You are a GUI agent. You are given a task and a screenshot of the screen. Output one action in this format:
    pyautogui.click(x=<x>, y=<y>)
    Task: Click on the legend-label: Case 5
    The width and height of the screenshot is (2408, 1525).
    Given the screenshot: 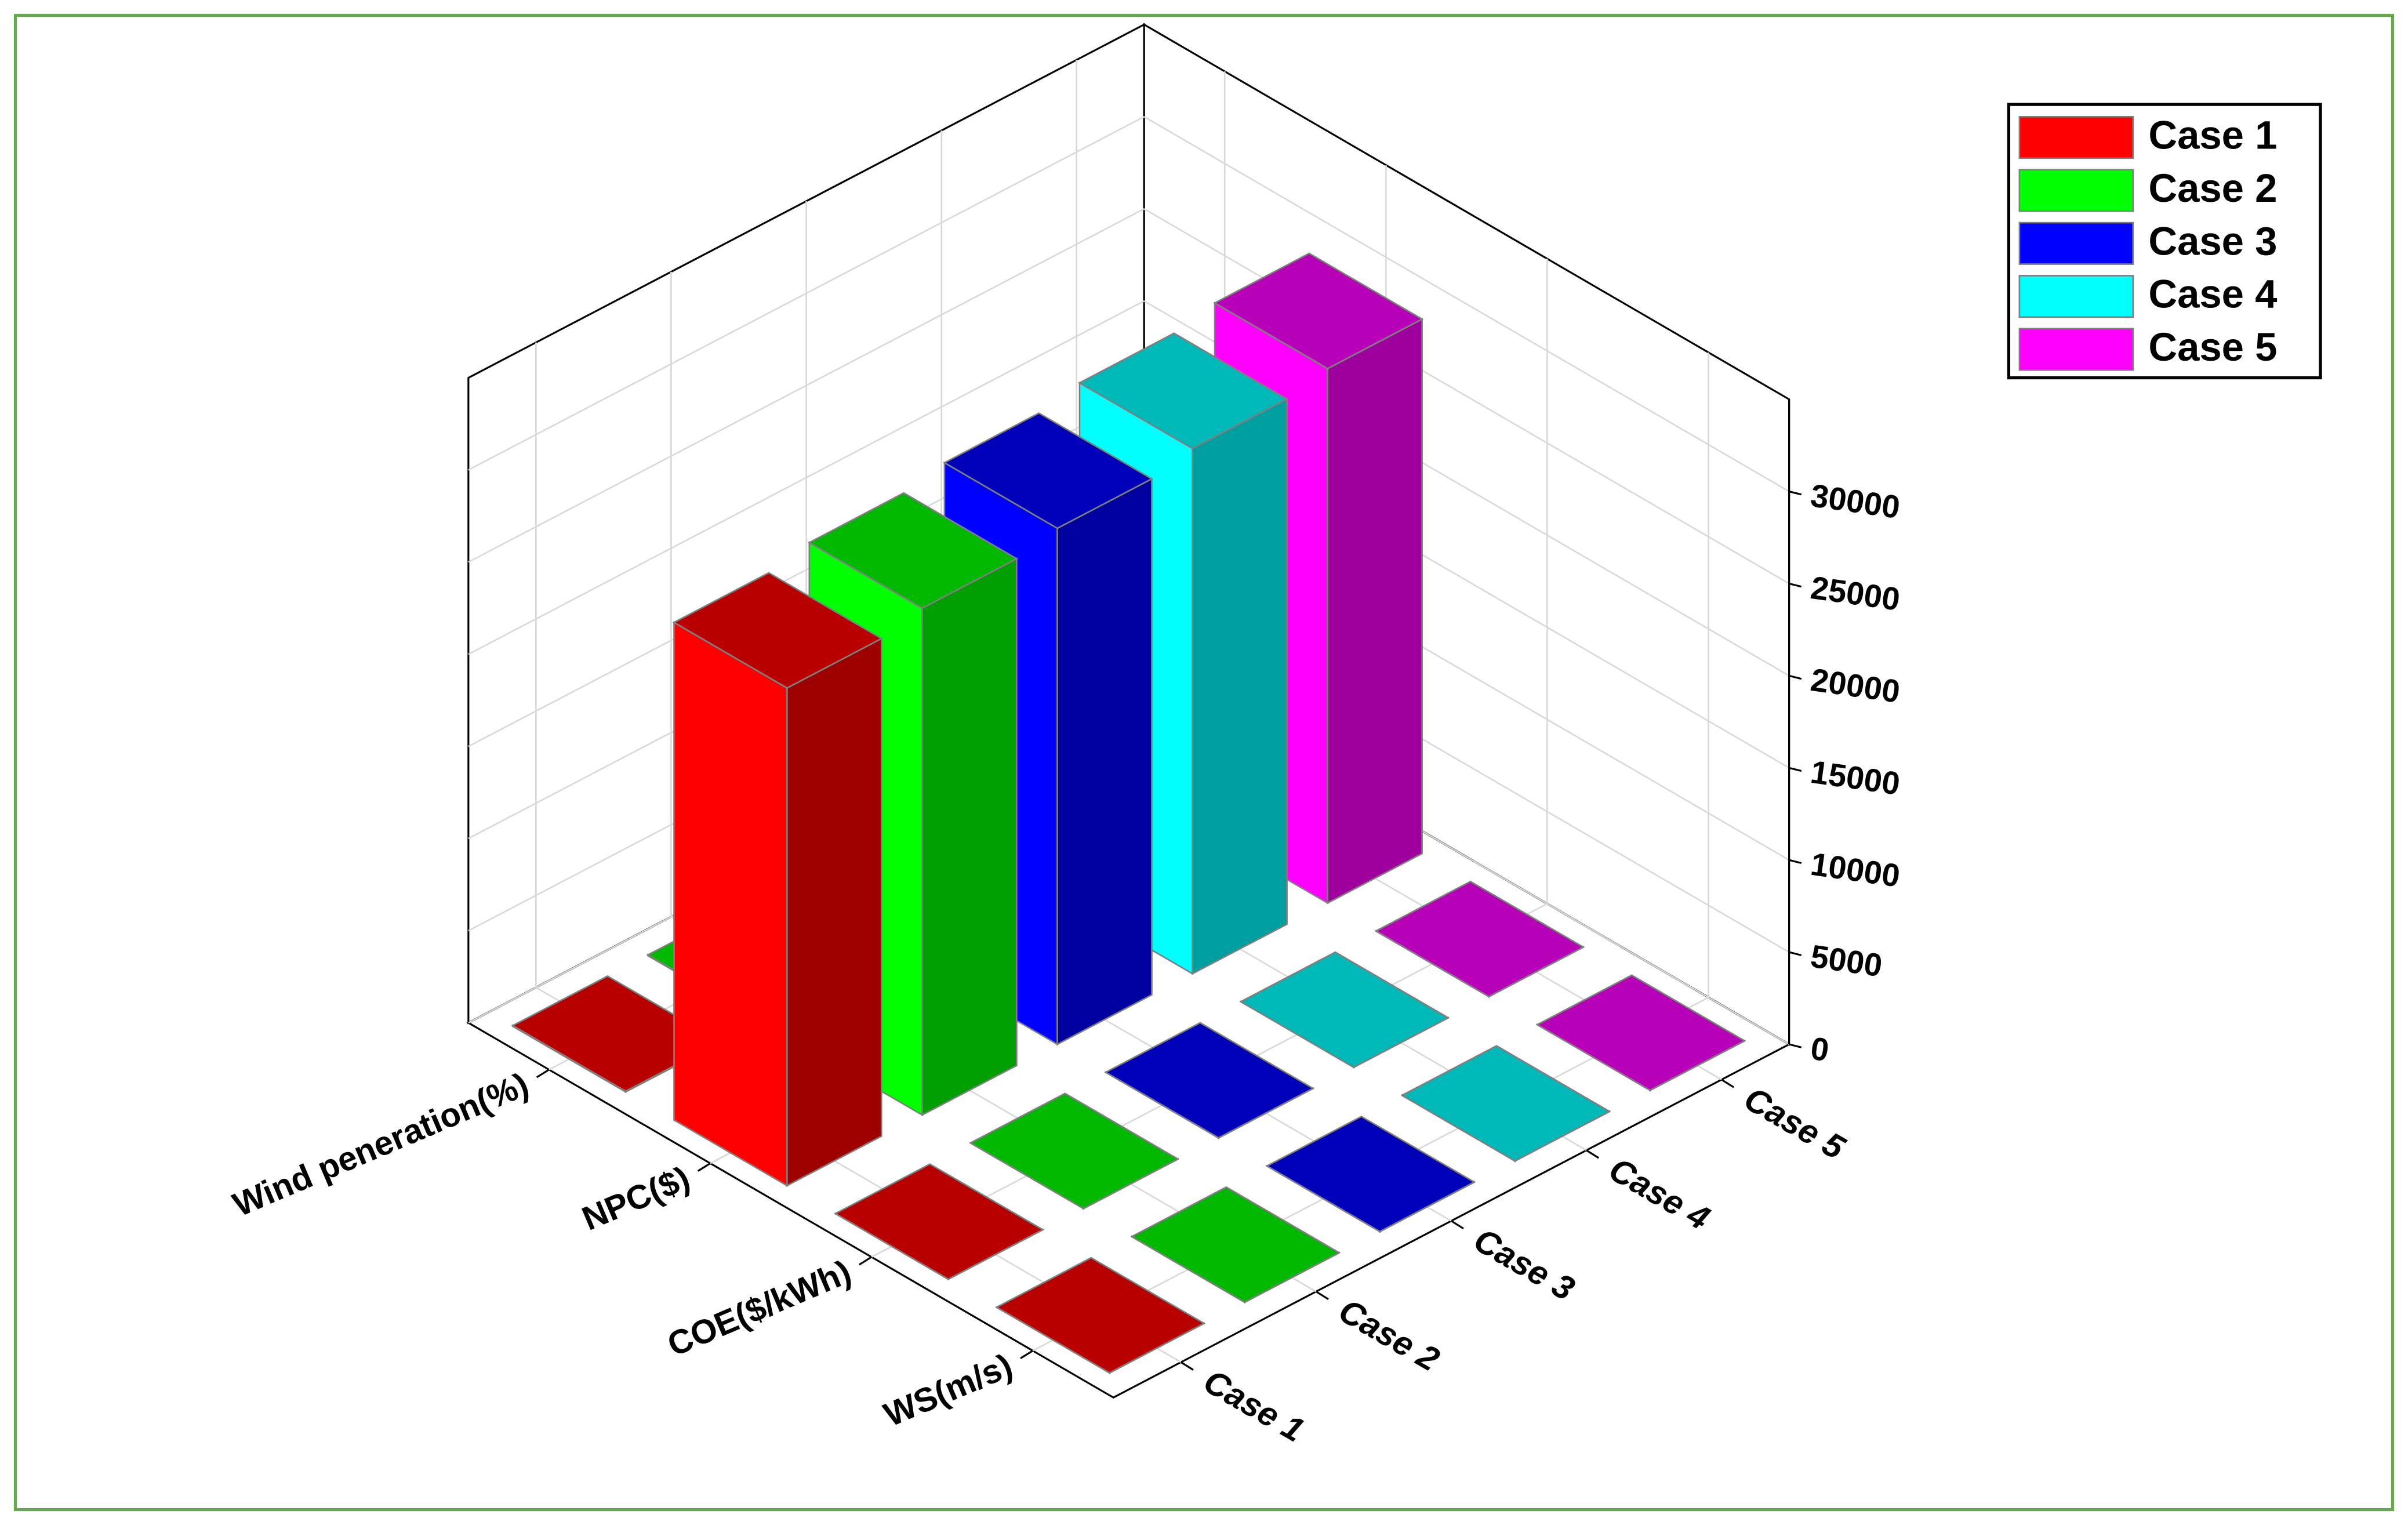 What is the action you would take?
    pyautogui.click(x=2212, y=347)
    